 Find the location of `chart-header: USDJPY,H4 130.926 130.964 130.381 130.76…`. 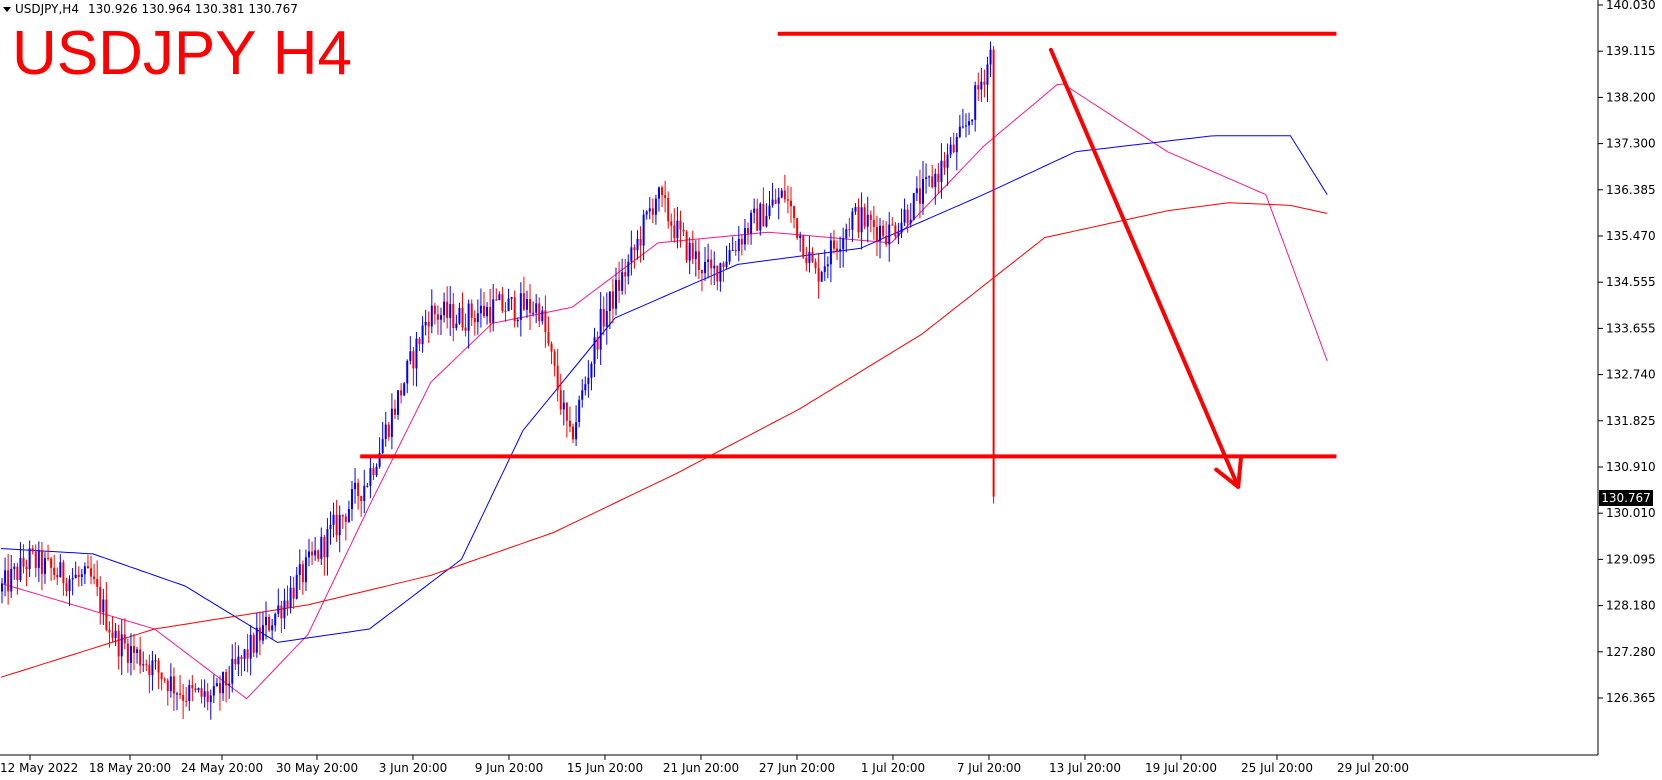

chart-header: USDJPY,H4 130.926 130.964 130.381 130.76… is located at coordinates (150, 9).